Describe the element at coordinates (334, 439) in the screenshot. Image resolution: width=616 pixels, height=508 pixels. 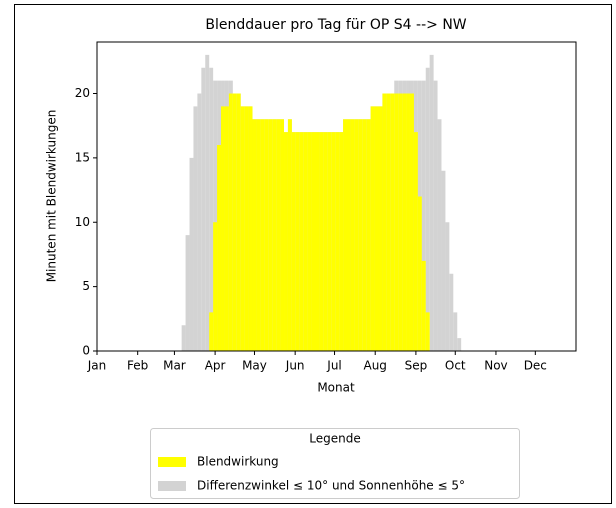
I see `legend-title: Legende` at that location.